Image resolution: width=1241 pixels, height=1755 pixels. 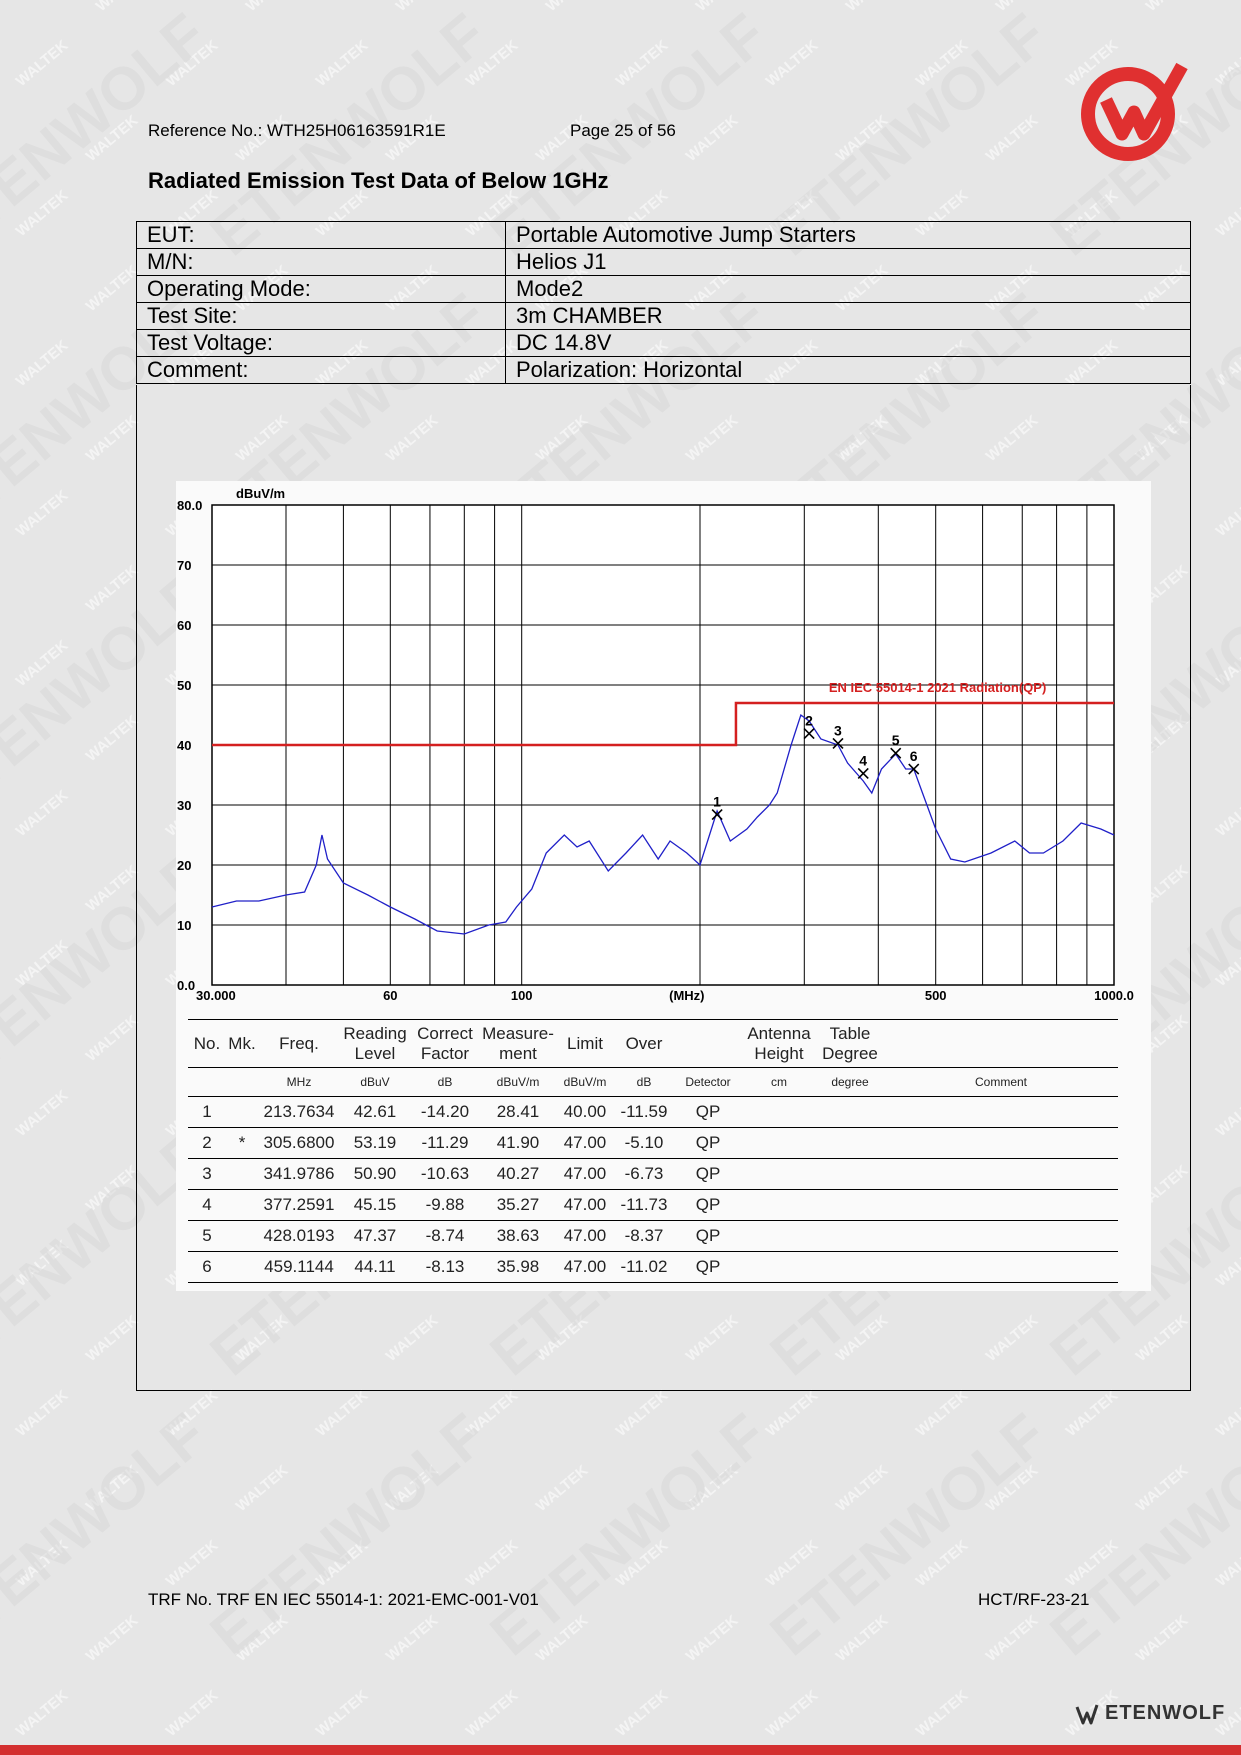 What do you see at coordinates (242, 1143) in the screenshot?
I see `cell-mk: *` at bounding box center [242, 1143].